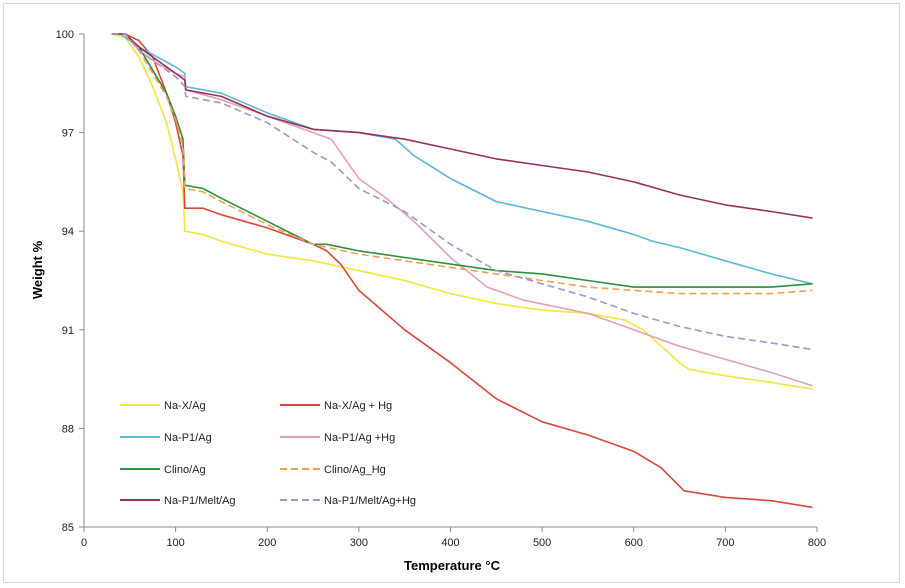  Describe the element at coordinates (817, 543) in the screenshot. I see `x-tick-label: 800` at that location.